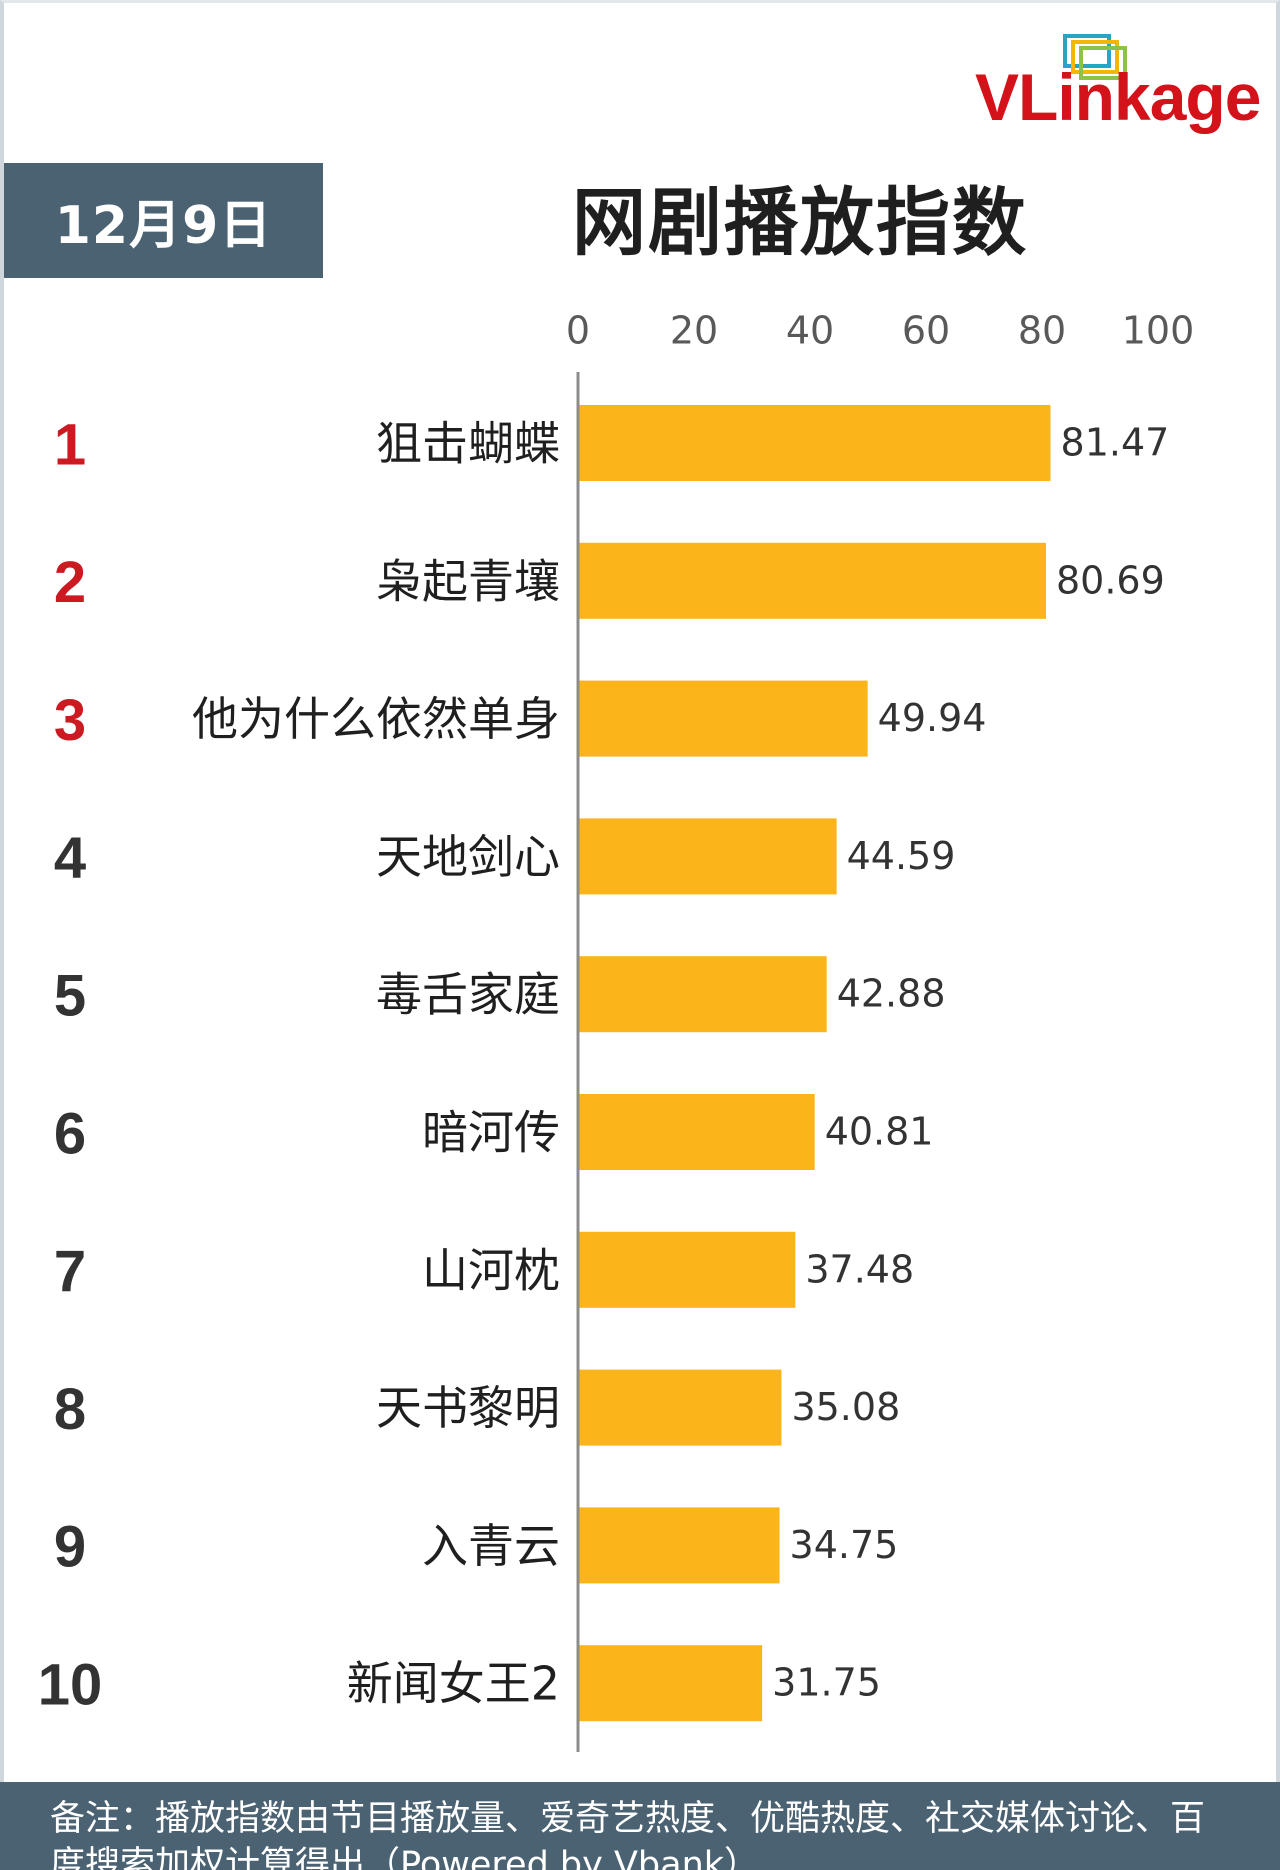  I want to click on category-label: 天书黎明, so click(468, 1408).